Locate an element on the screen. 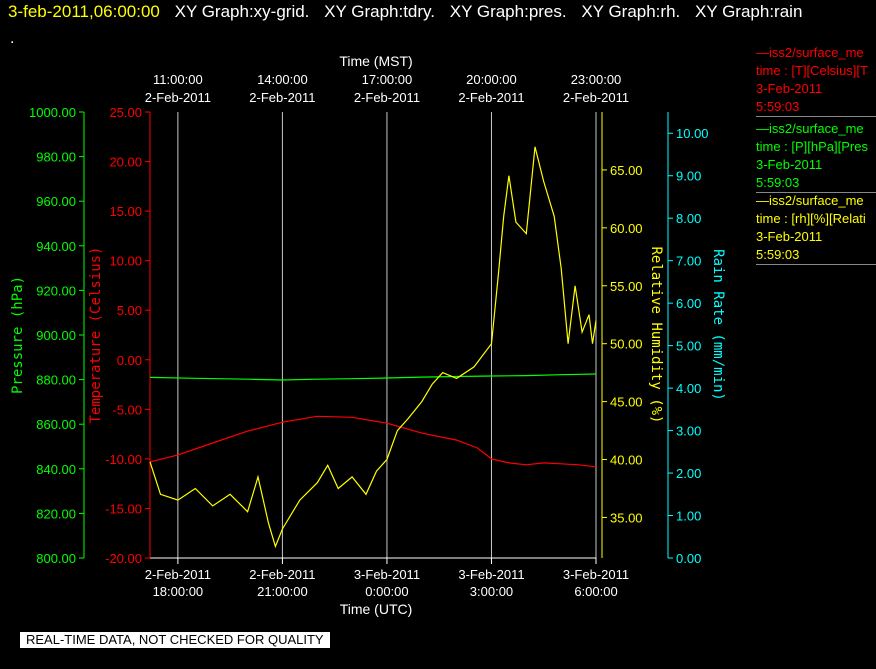  pressure-tick-label: 860.00 is located at coordinates (56, 424).